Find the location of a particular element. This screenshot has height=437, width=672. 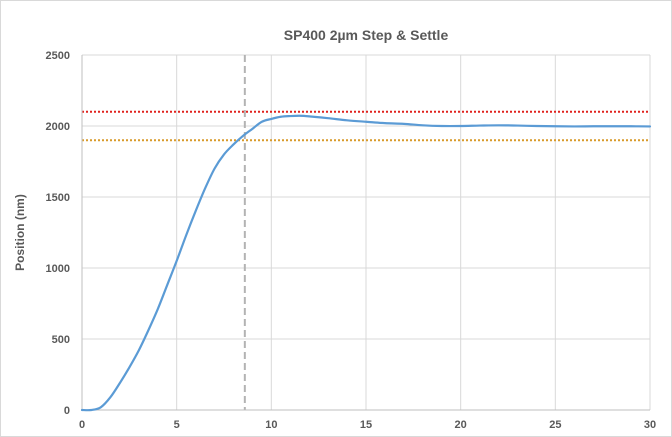

y-tick-label: 1500 is located at coordinates (58, 198).